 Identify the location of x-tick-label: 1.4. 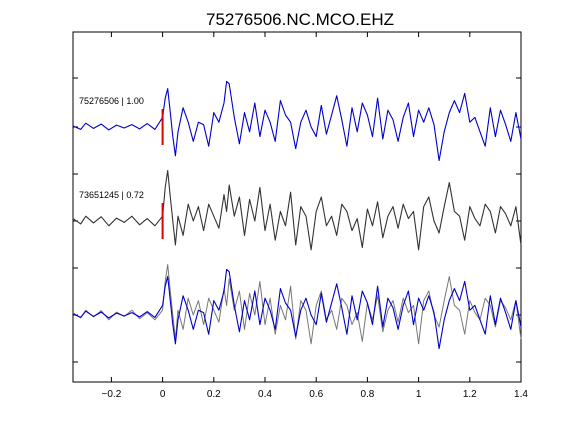
(521, 394).